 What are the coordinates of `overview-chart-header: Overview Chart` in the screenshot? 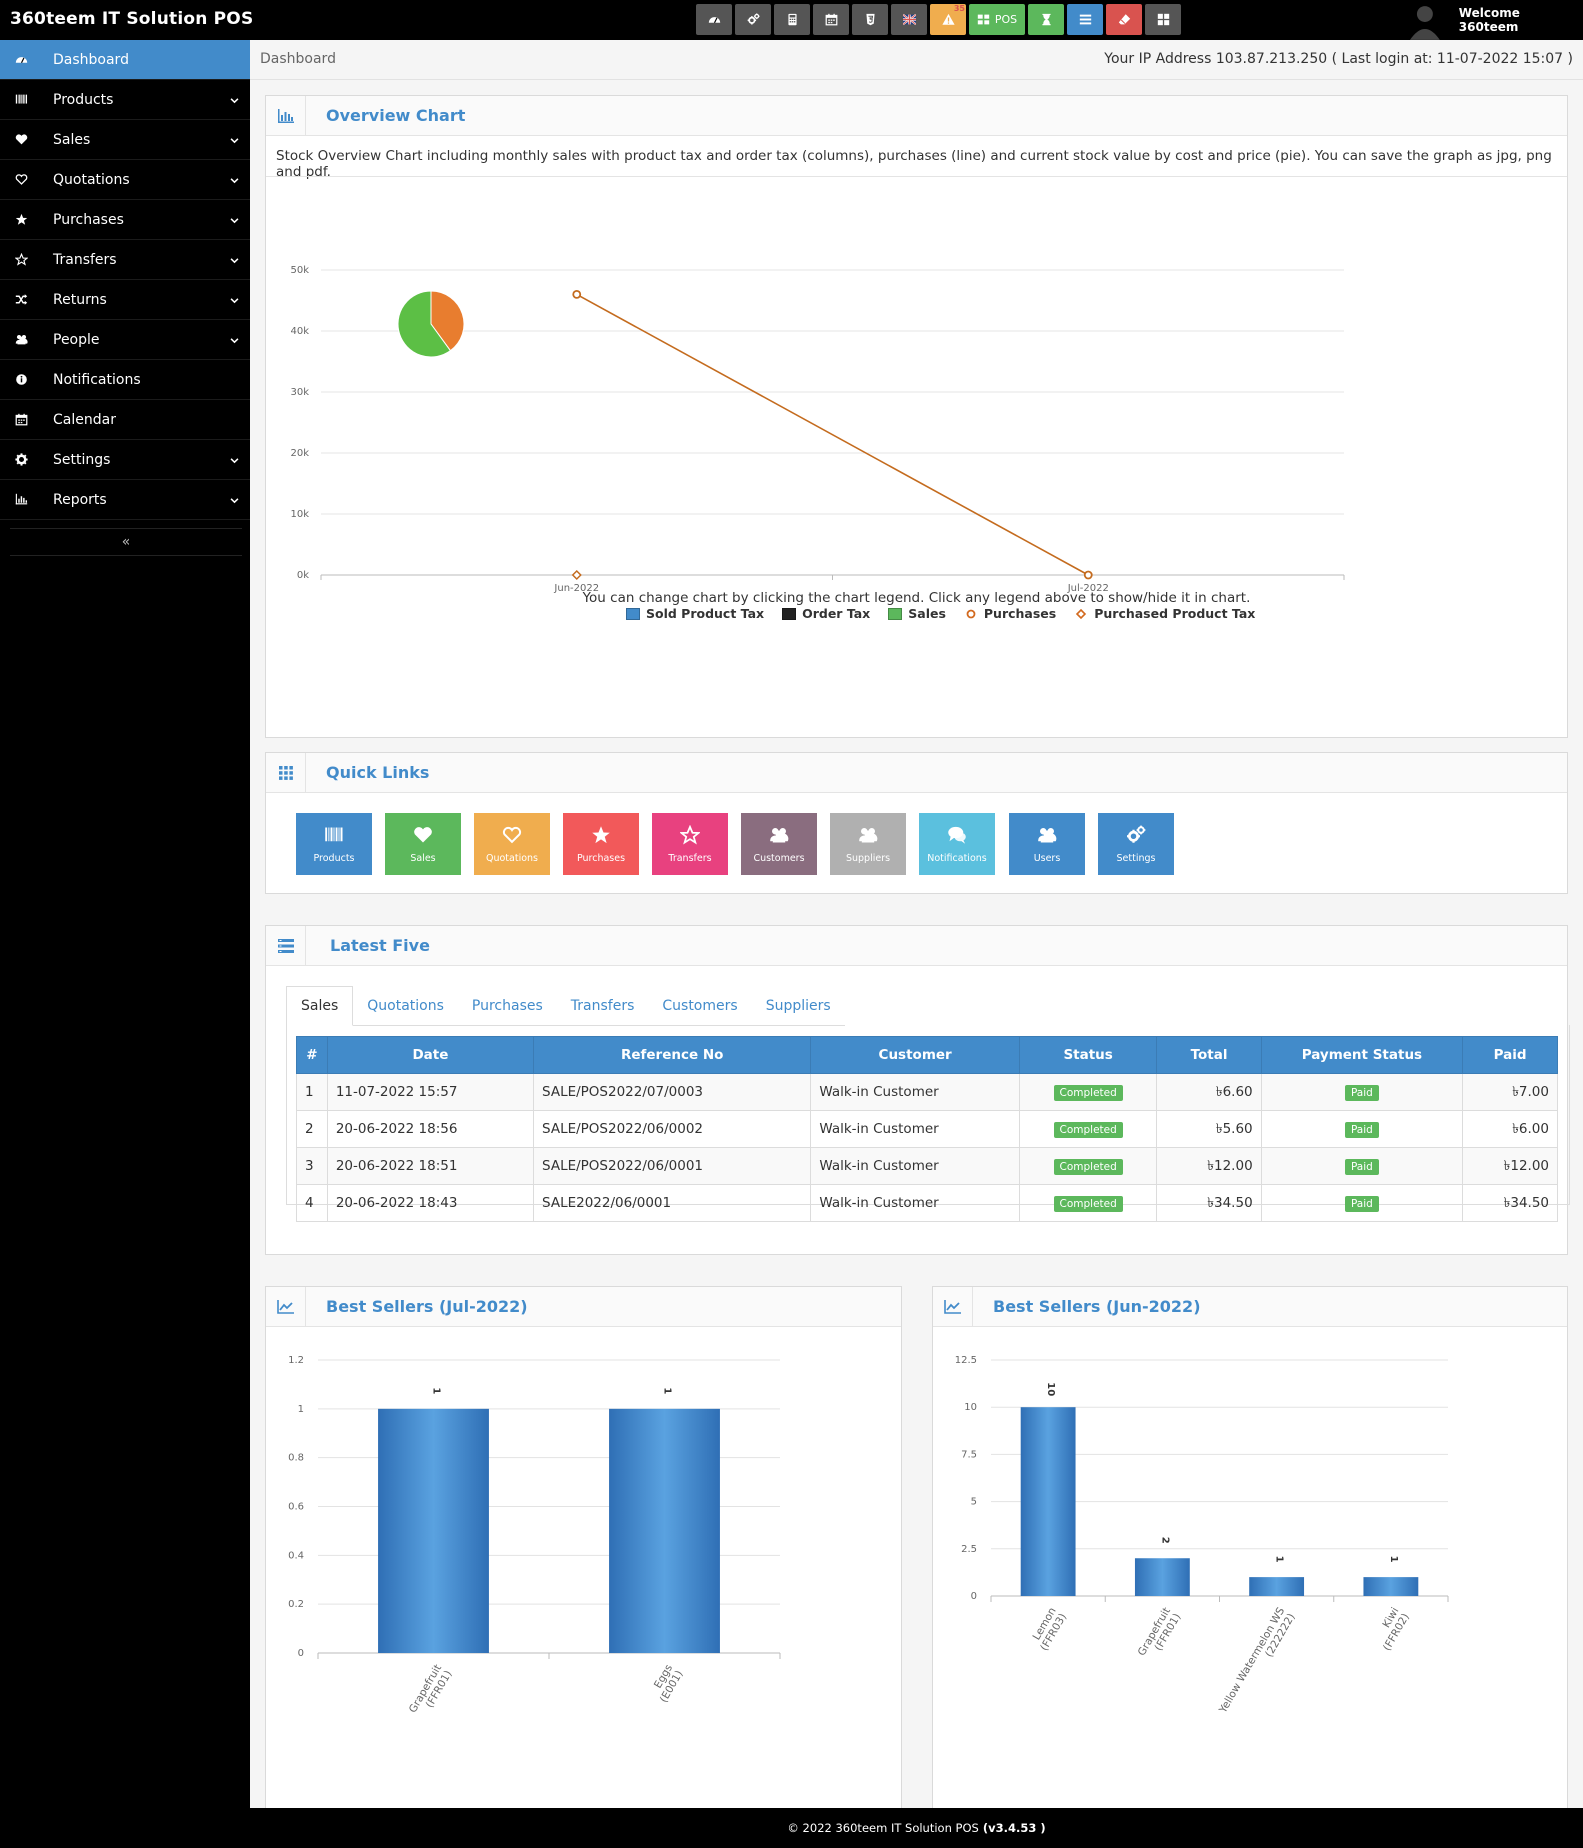 It's located at (916, 115).